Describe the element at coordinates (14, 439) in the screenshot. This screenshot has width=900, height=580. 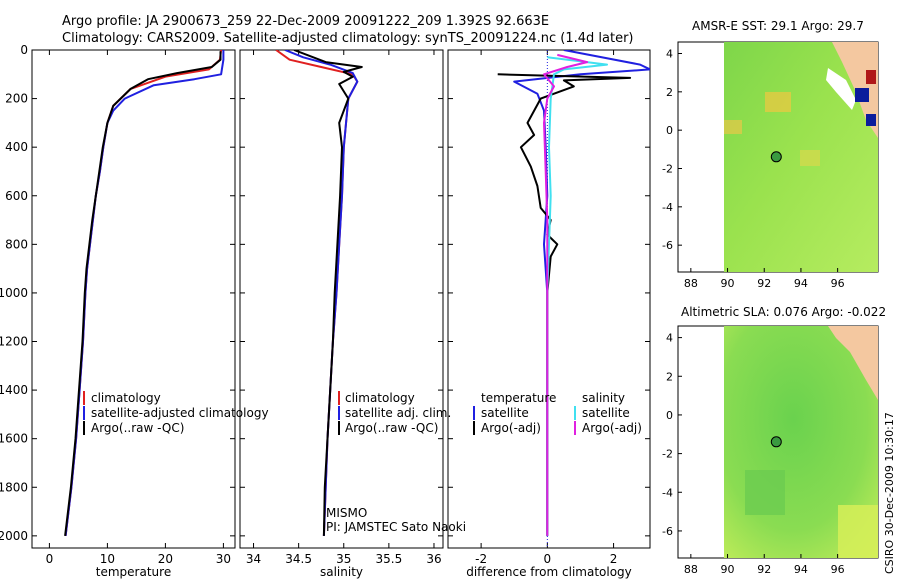
I see `depth-tick-label: 1600` at that location.